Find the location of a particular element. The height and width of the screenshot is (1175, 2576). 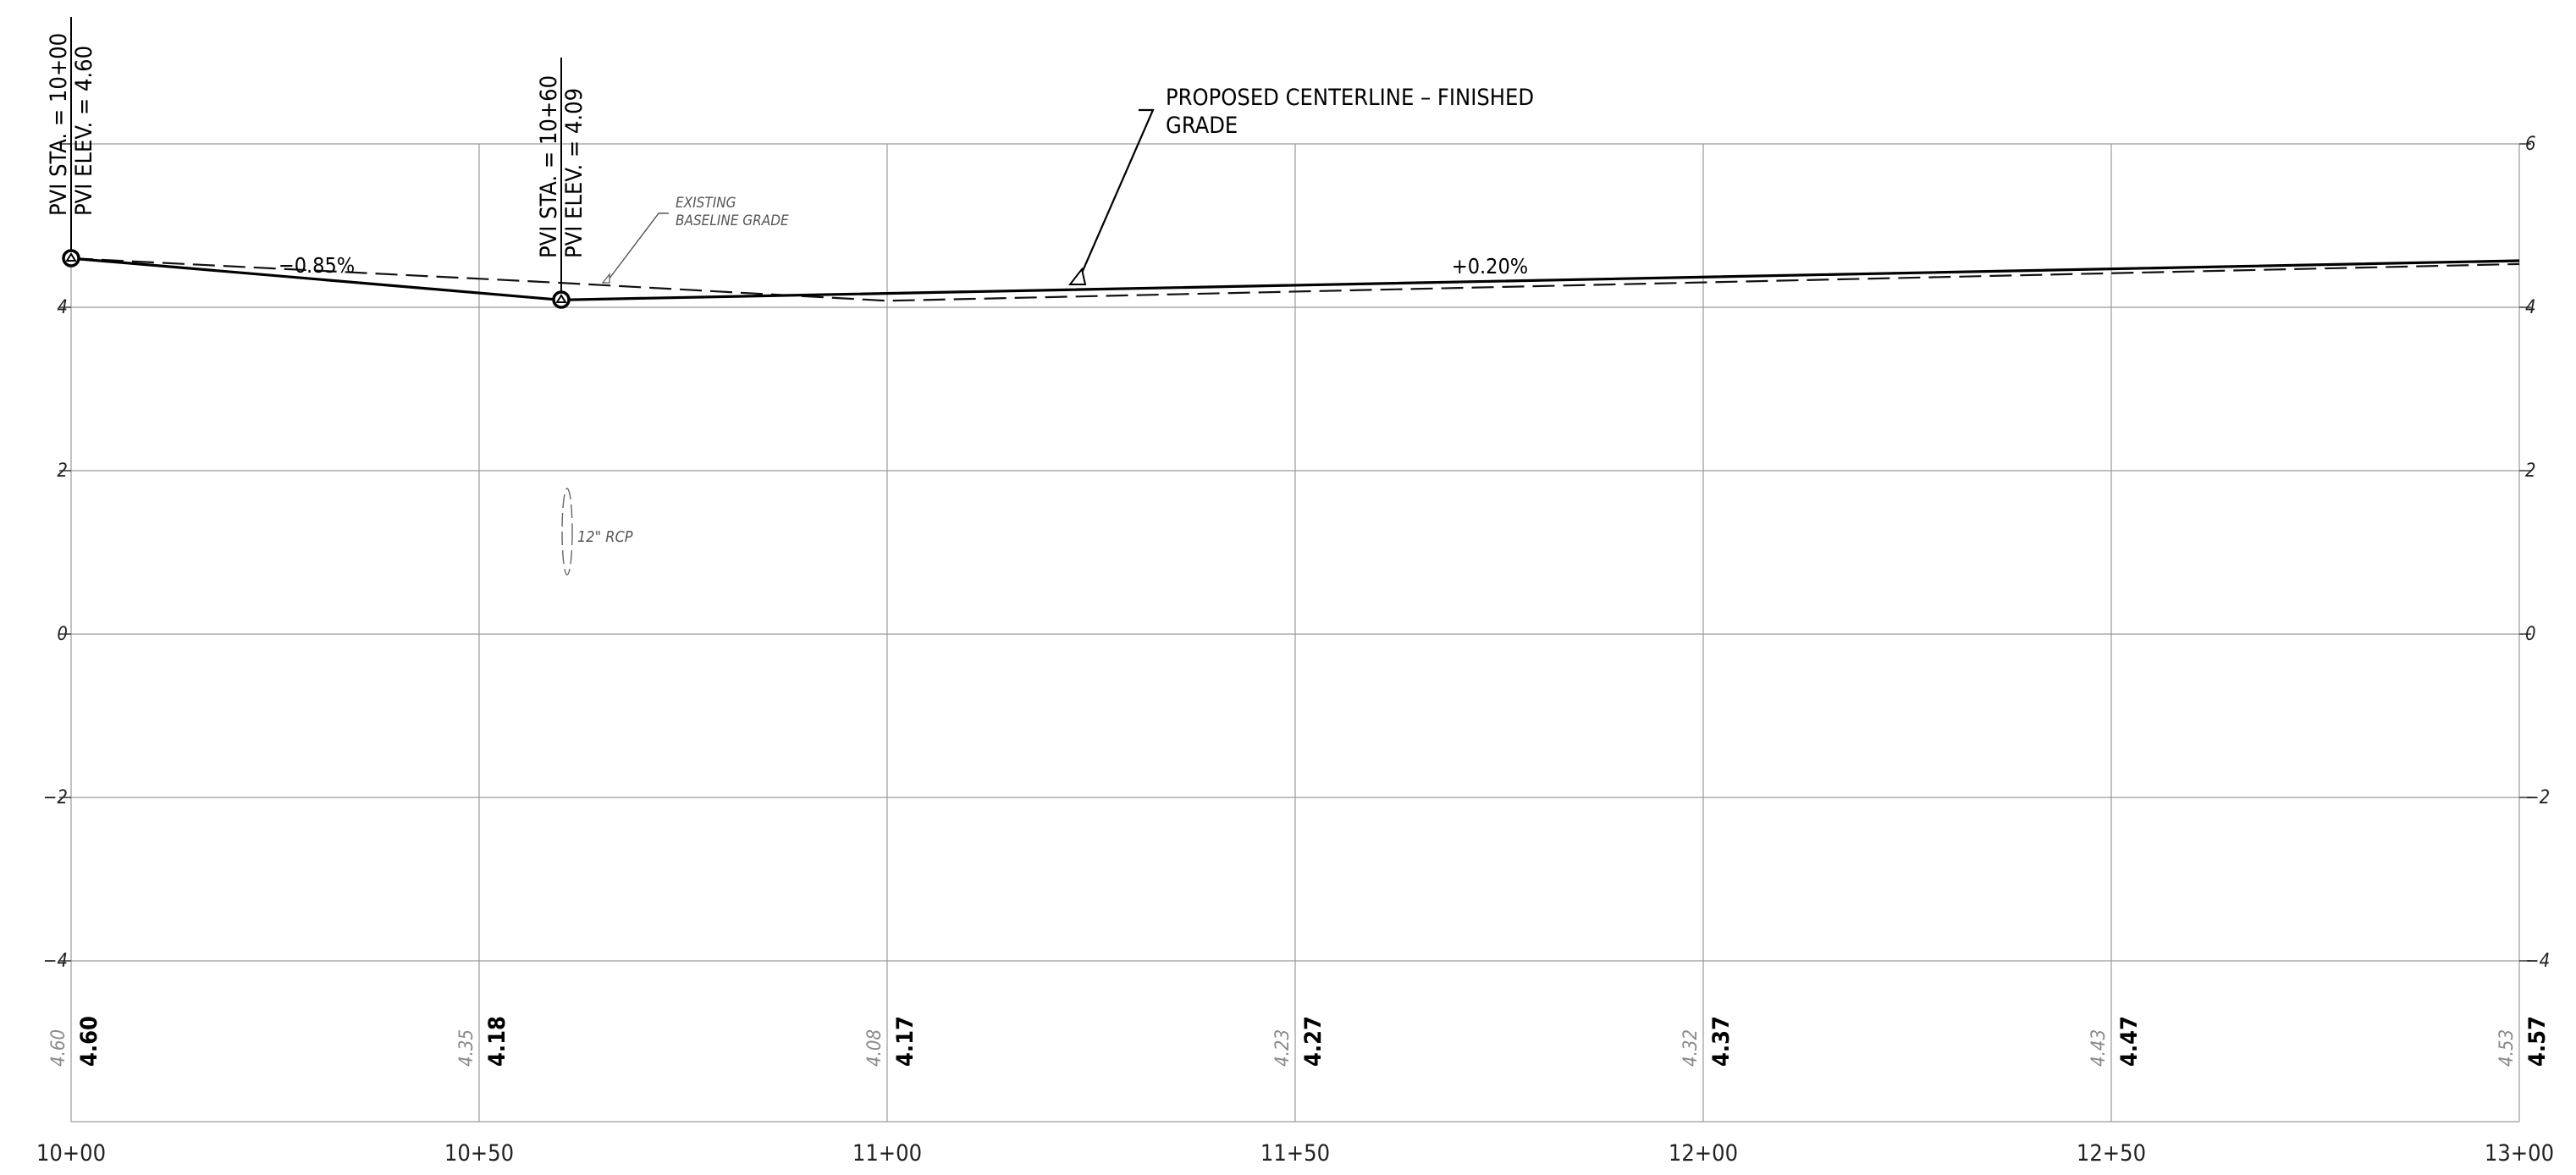

proposed-elevation-values: 4.60 4.18 4.17 4.27 4.37 4.47 4.57 is located at coordinates (1313, 1042).